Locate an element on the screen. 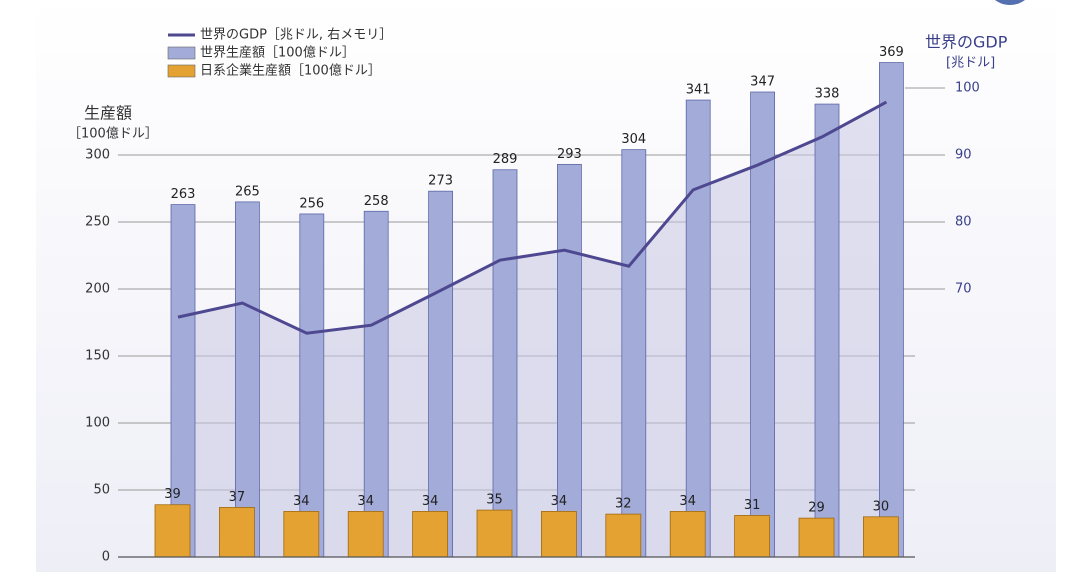 This screenshot has height=572, width=1092. y2-unit: [兆ドル] is located at coordinates (970, 63).